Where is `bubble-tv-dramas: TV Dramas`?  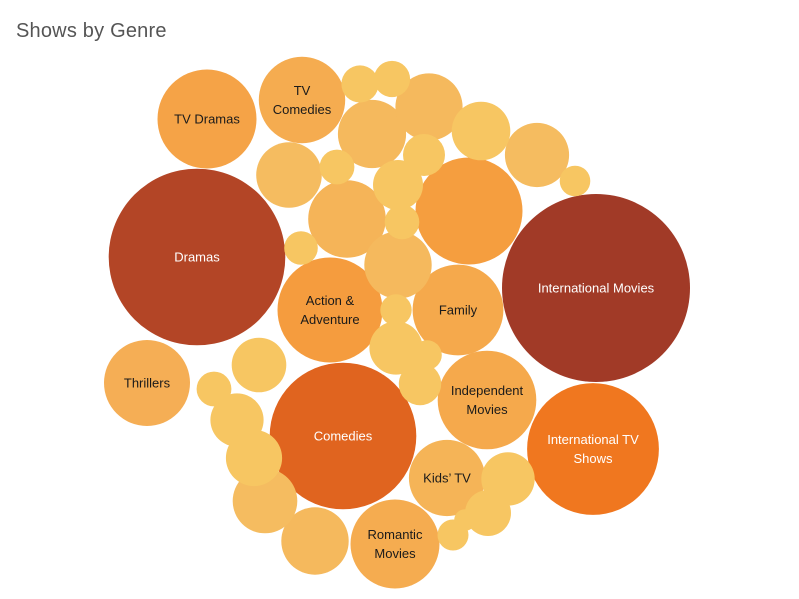
bubble-tv-dramas: TV Dramas is located at coordinates (207, 119).